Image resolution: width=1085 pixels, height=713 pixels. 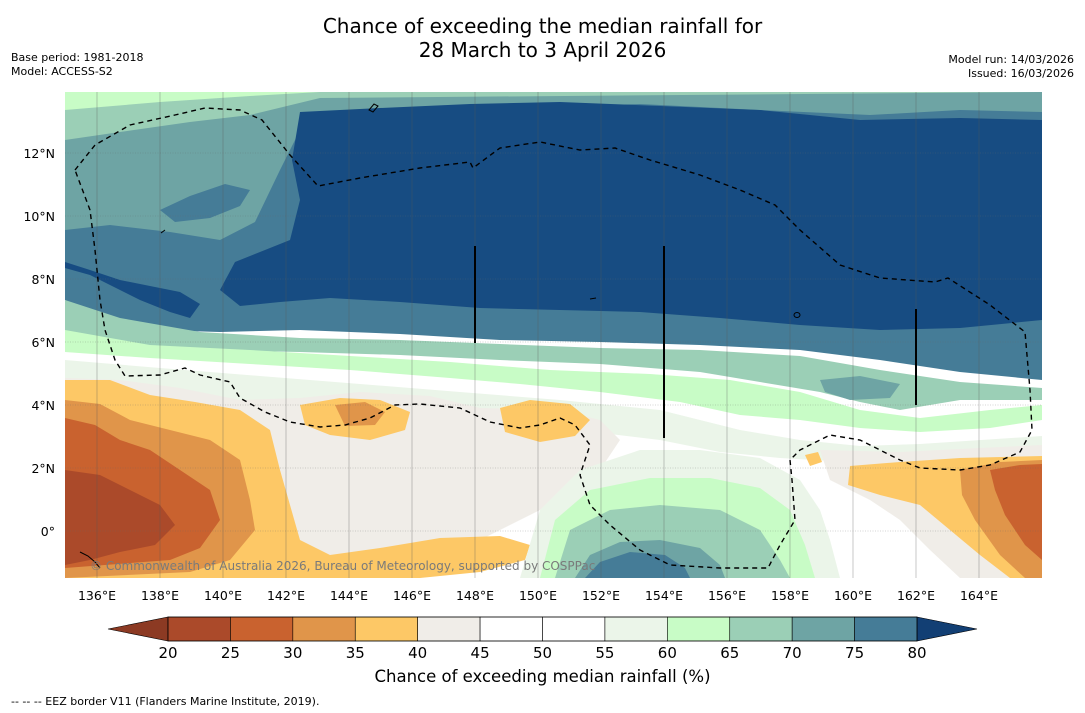 What do you see at coordinates (412, 595) in the screenshot?
I see `lon-tick-146: 146°E` at bounding box center [412, 595].